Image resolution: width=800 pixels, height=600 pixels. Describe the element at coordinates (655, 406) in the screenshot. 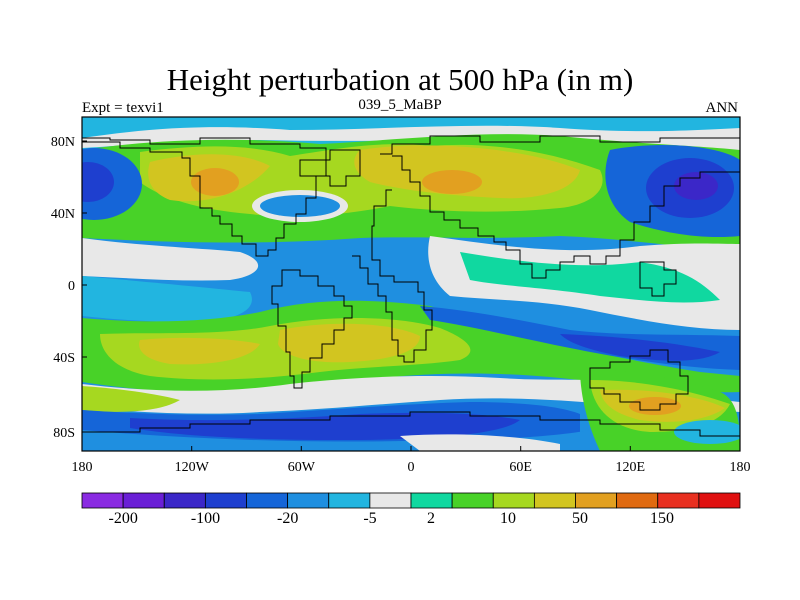

I see `field-southeast-orange` at that location.